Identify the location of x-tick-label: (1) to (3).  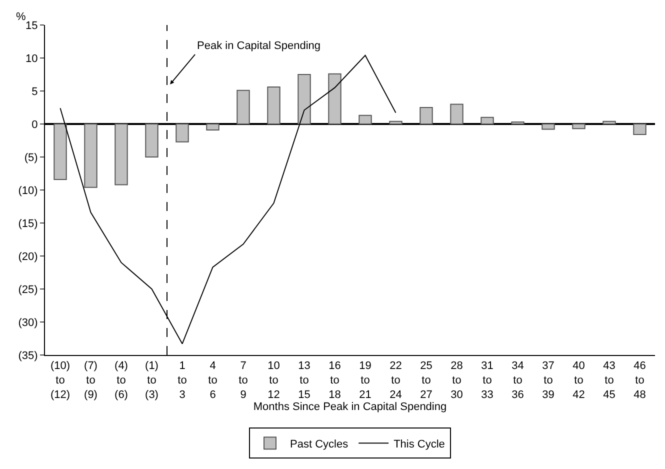
(151, 380).